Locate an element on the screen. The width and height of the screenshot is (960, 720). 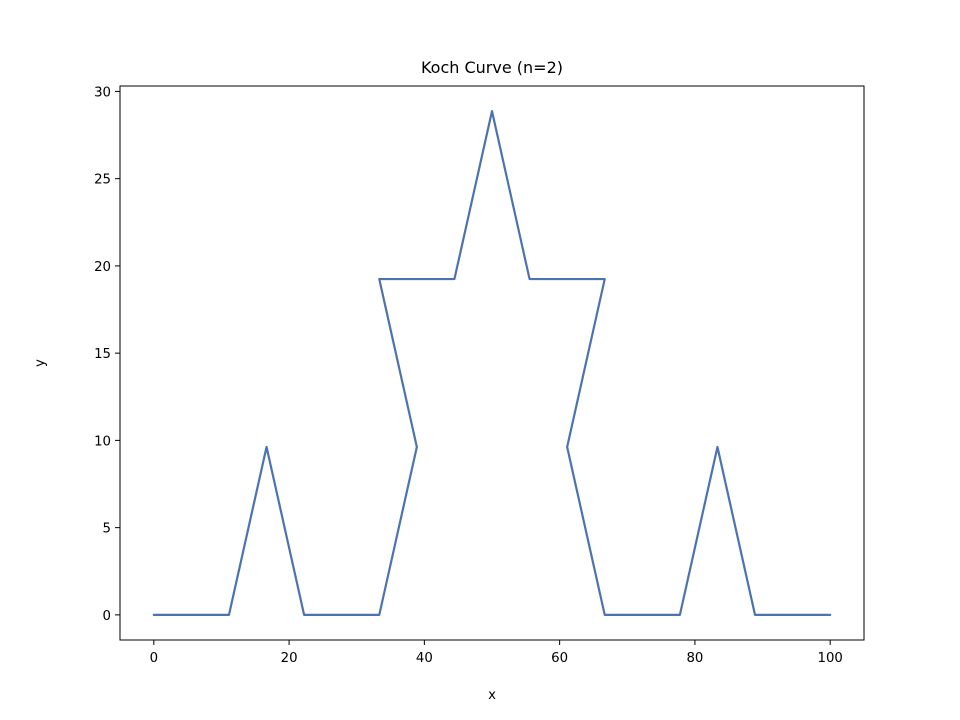
y-axis-ticks: 0 5 10 15 20 25 30 is located at coordinates (107, 354).